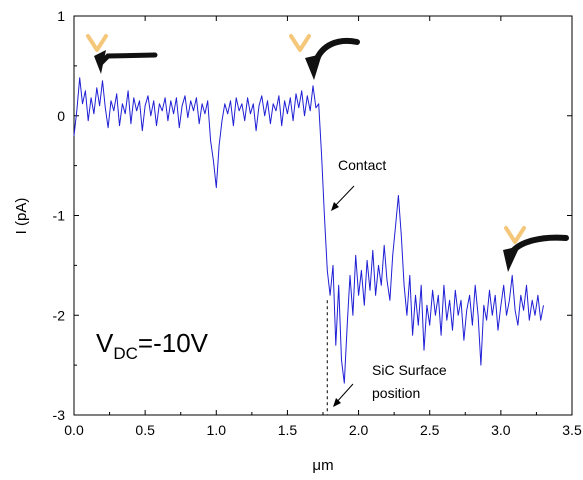 This screenshot has width=583, height=480. I want to click on x-tick-label: 3.0, so click(501, 430).